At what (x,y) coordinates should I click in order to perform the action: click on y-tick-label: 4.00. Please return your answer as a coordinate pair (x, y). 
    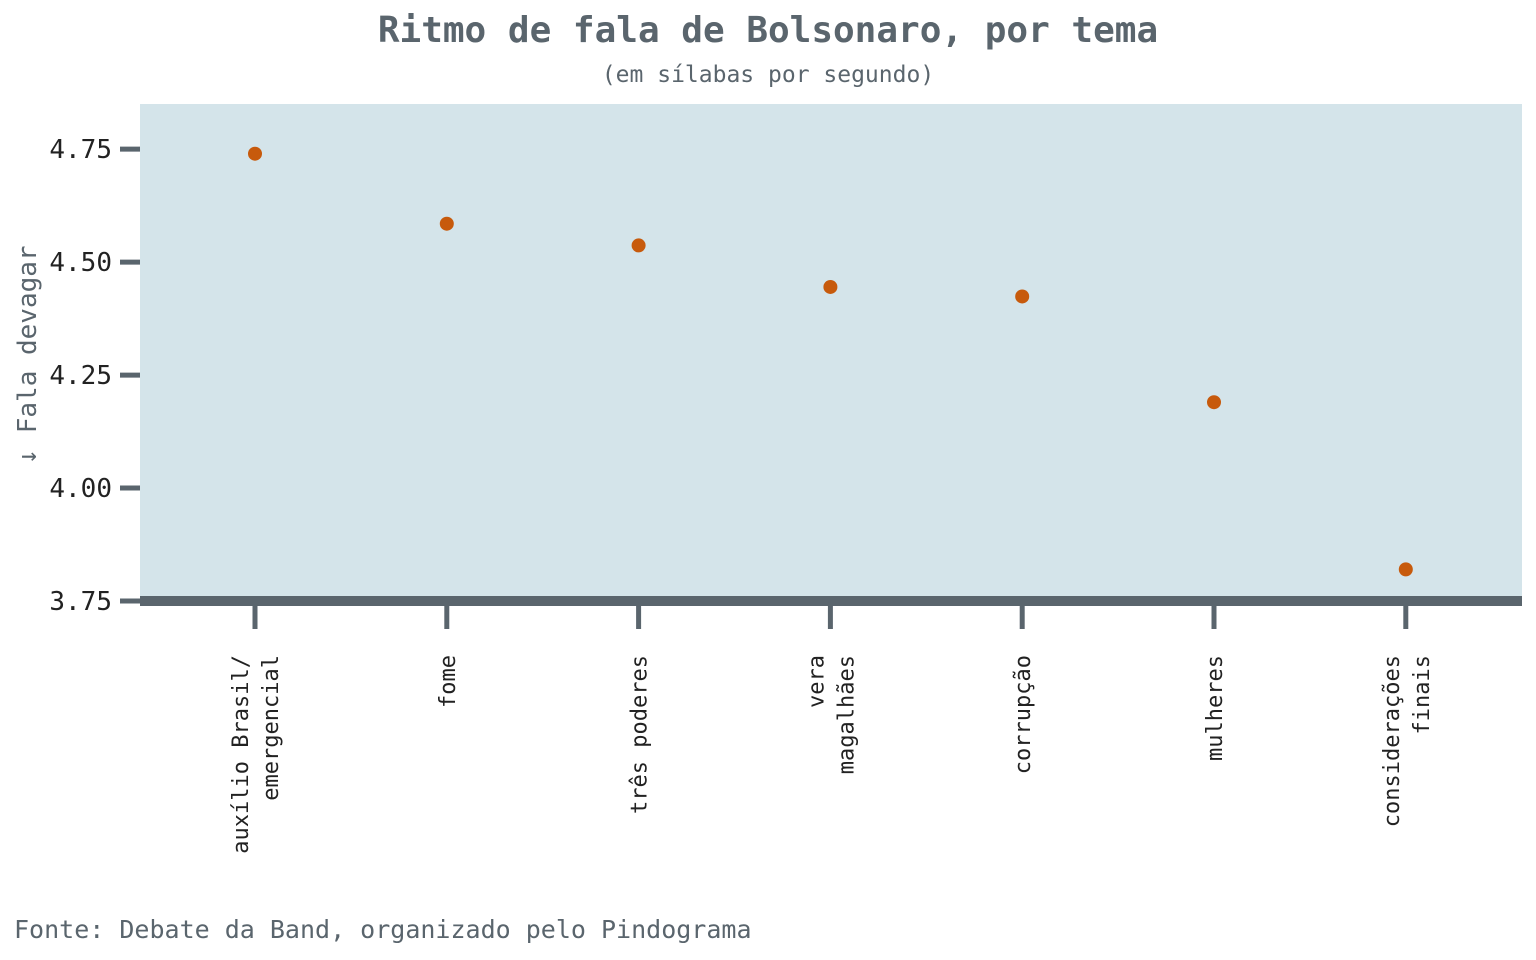
    Looking at the image, I should click on (80, 489).